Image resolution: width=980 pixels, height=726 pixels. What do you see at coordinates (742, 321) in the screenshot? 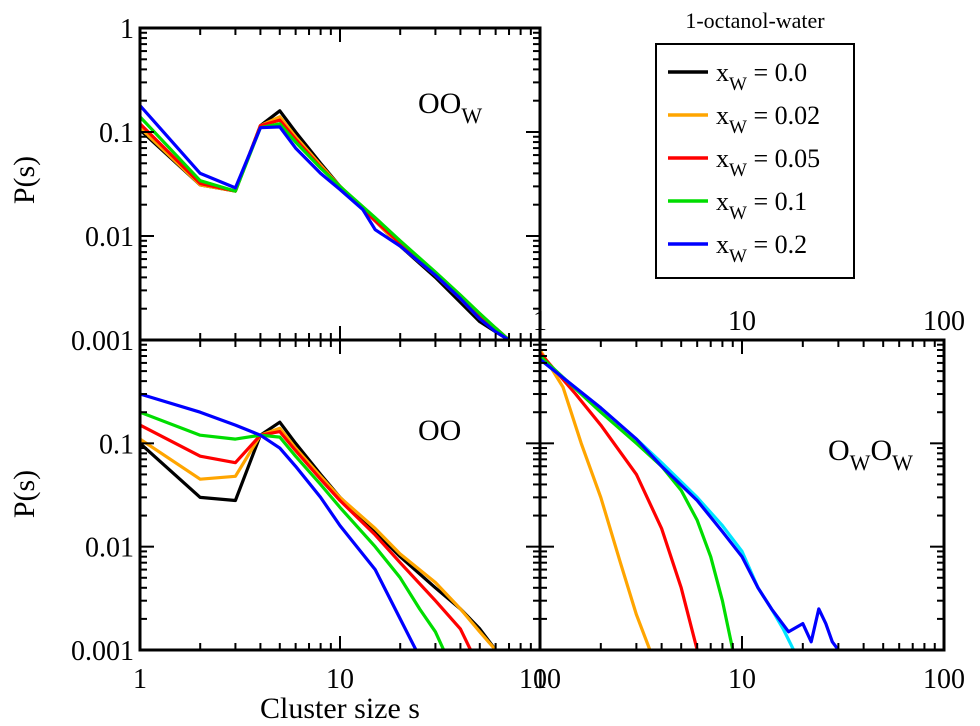
I see `top-tick-label: 10` at bounding box center [742, 321].